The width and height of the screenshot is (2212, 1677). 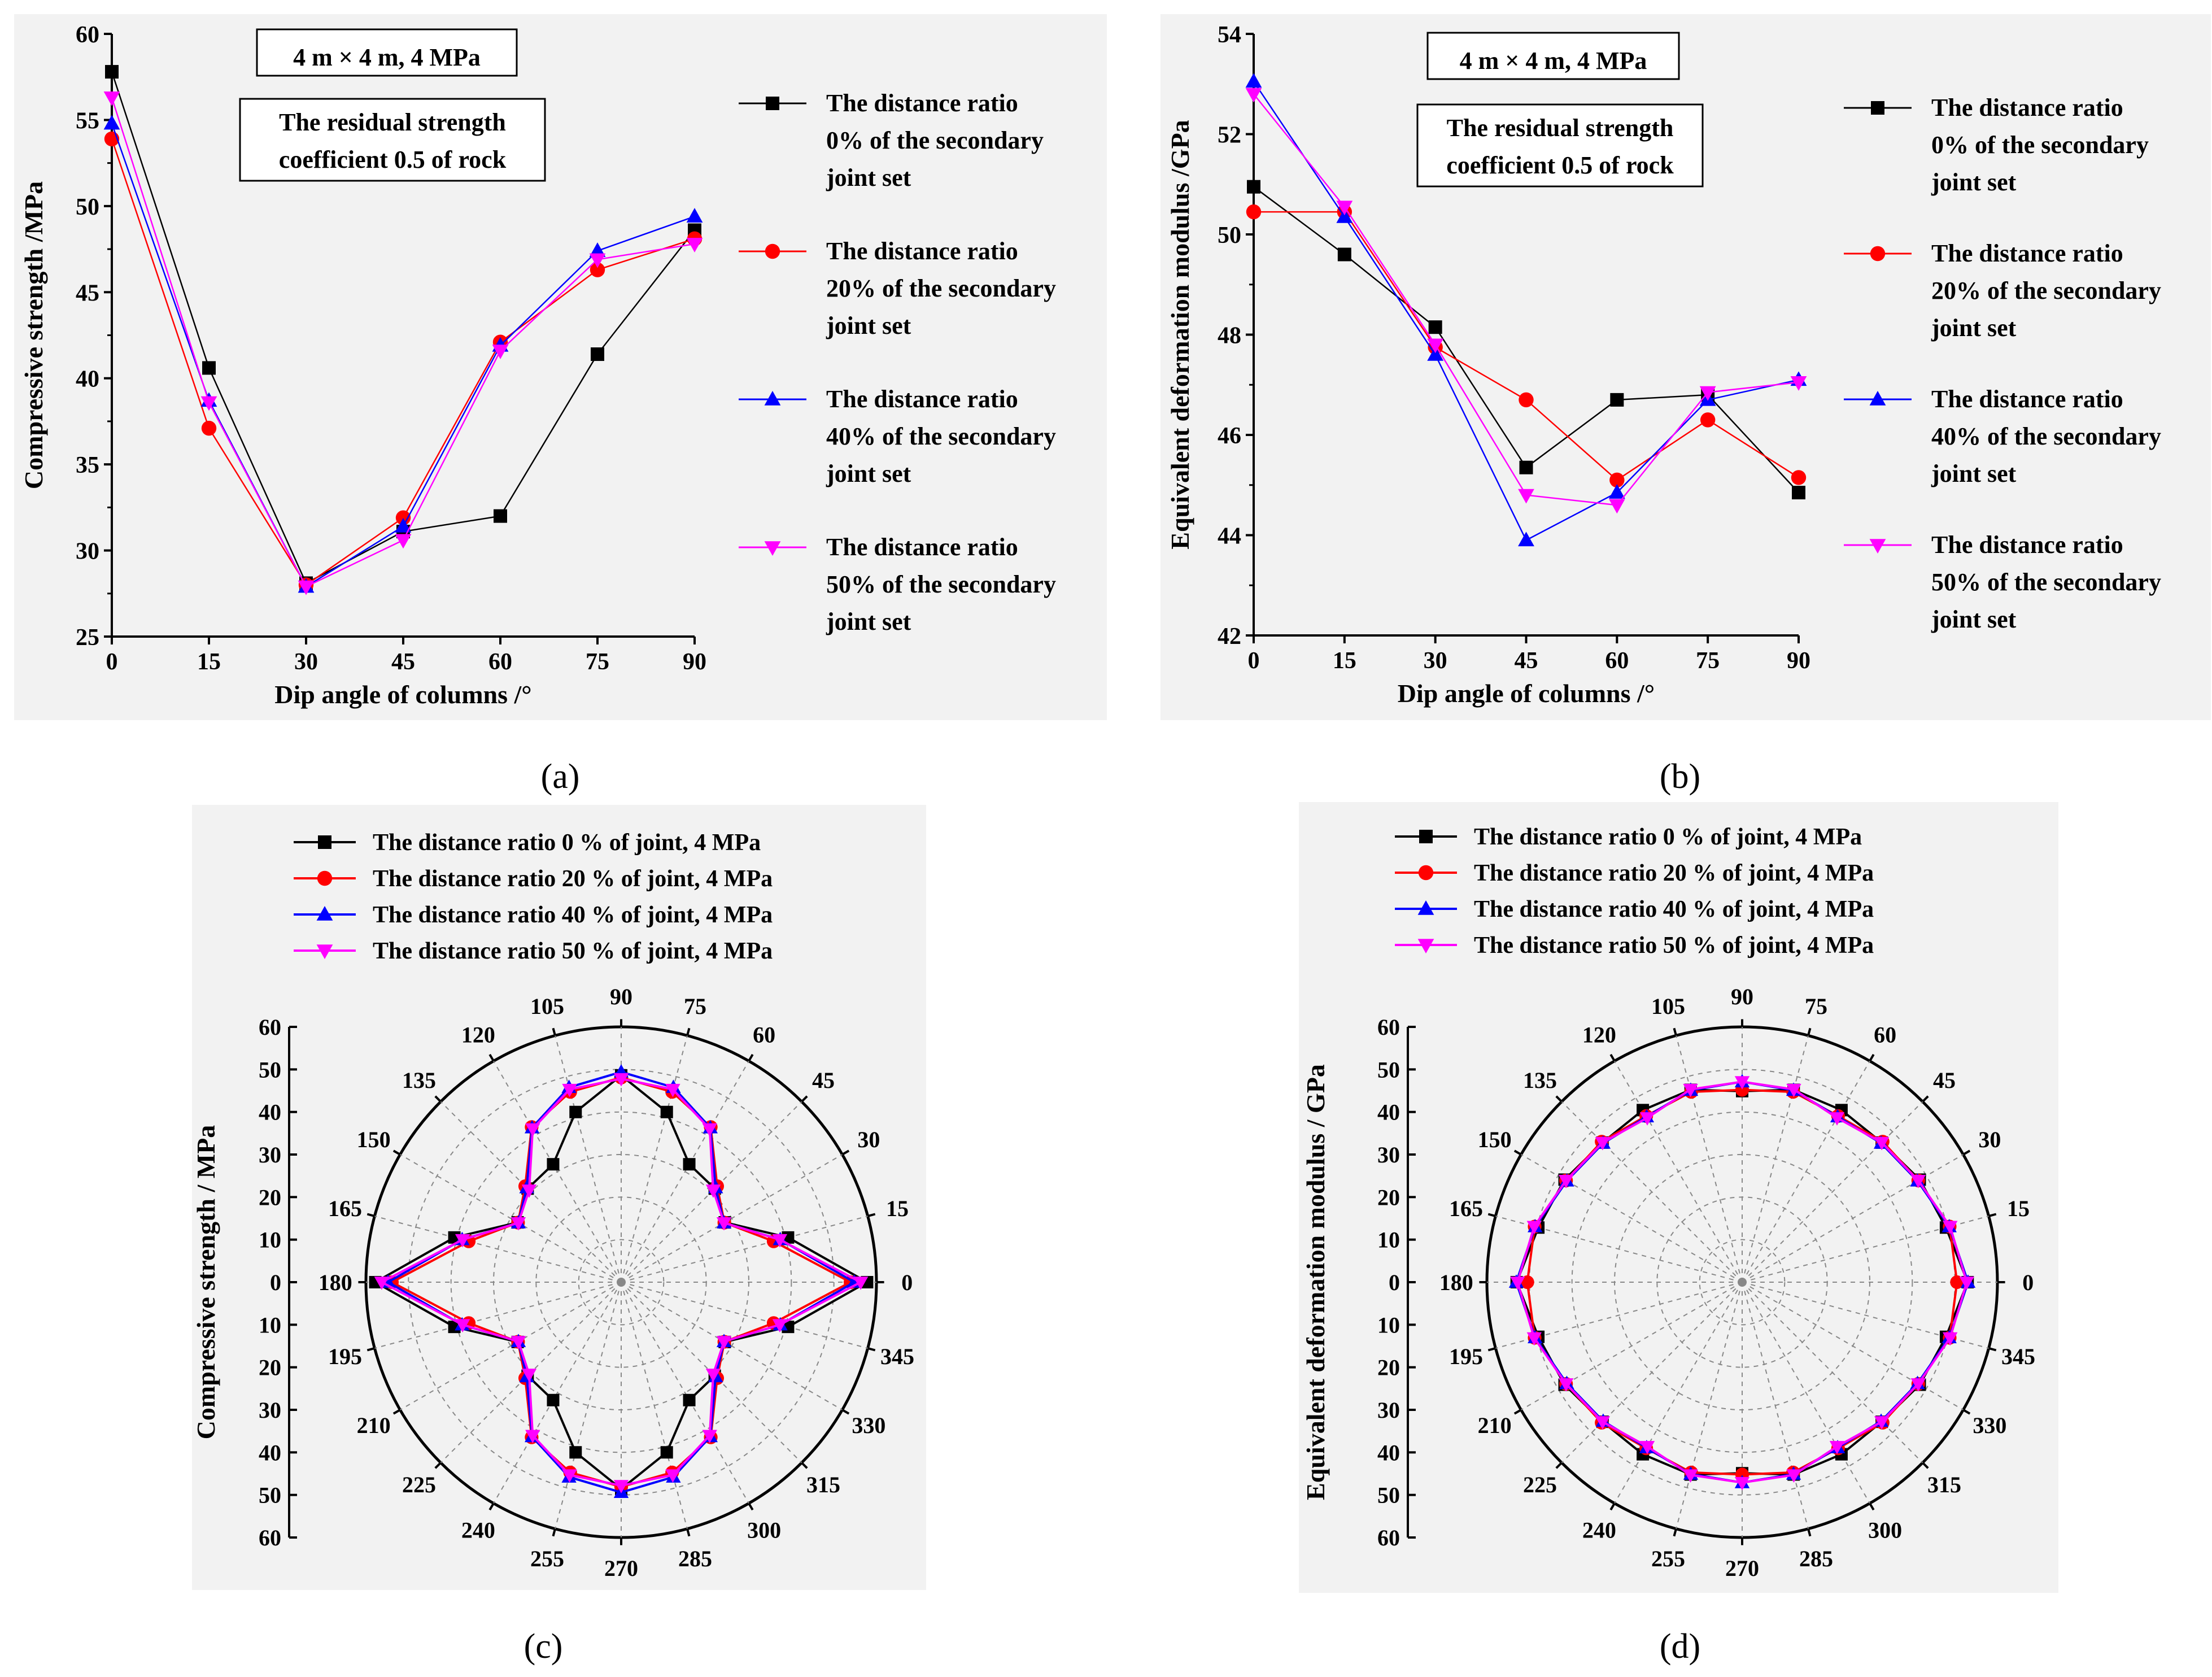 I want to click on note-text: coefficient 0.5 of rock, so click(x=393, y=160).